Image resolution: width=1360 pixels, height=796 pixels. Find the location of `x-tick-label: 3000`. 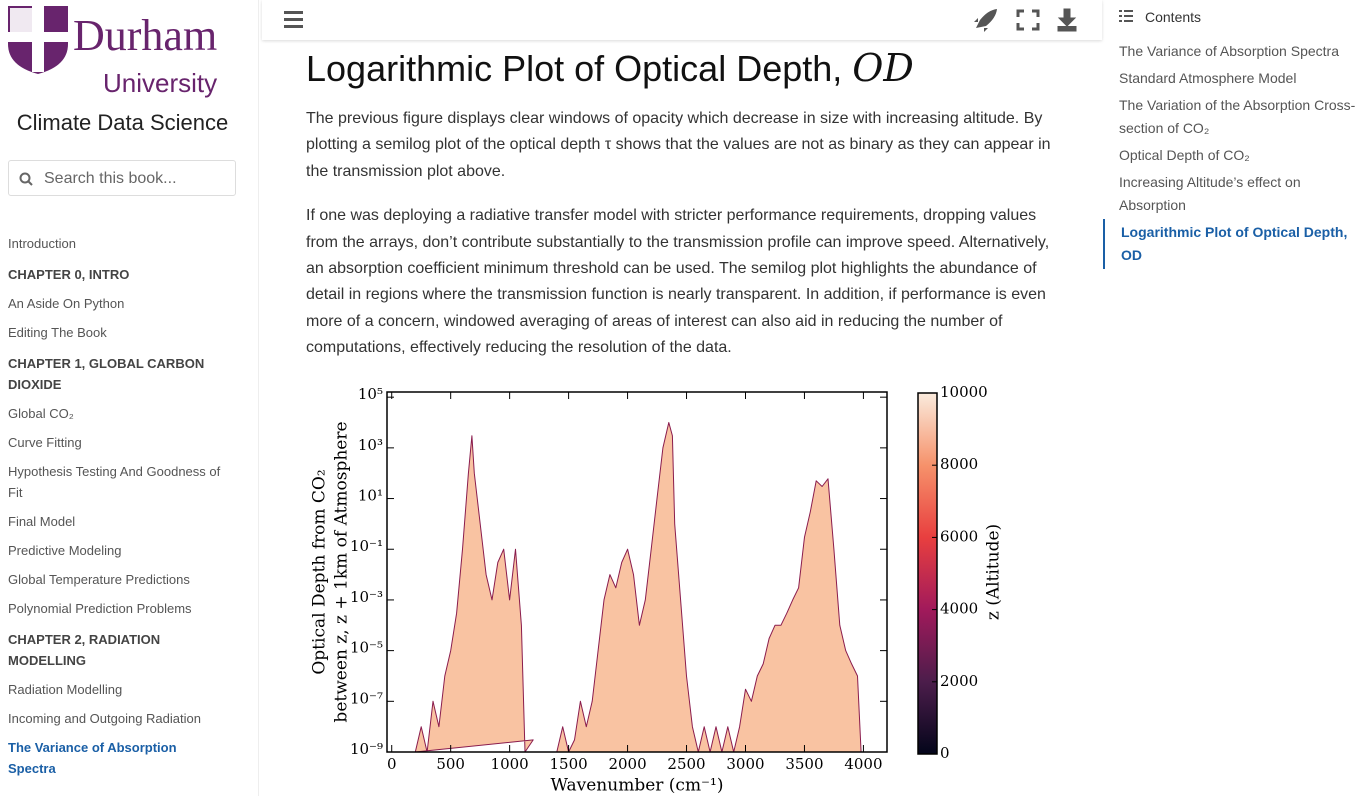

x-tick-label: 3000 is located at coordinates (745, 764).